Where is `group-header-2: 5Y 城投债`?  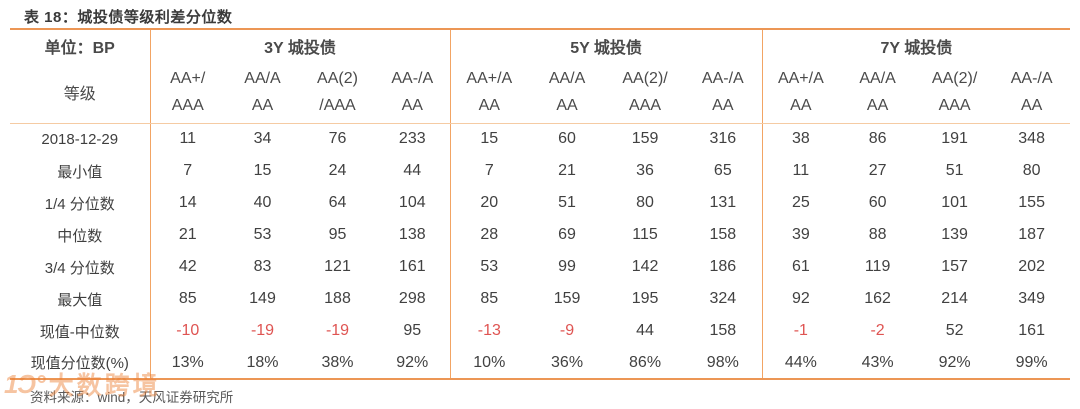 group-header-2: 5Y 城投债 is located at coordinates (606, 45).